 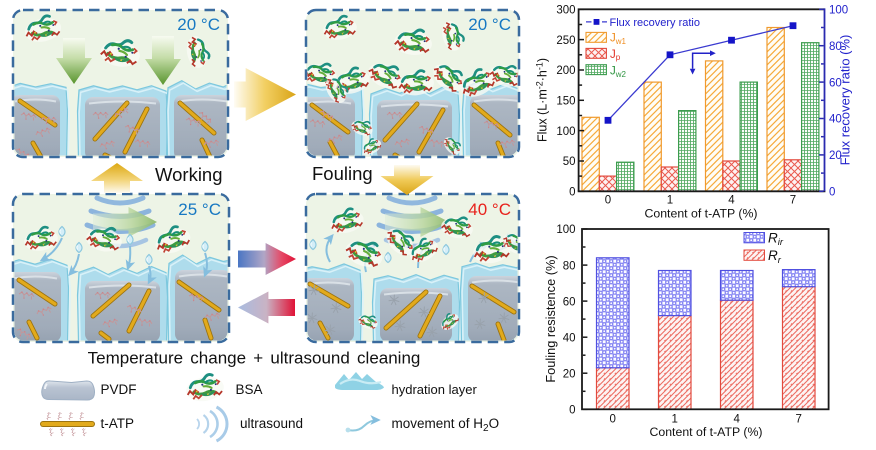 I want to click on svg-text: 250, so click(x=565, y=41).